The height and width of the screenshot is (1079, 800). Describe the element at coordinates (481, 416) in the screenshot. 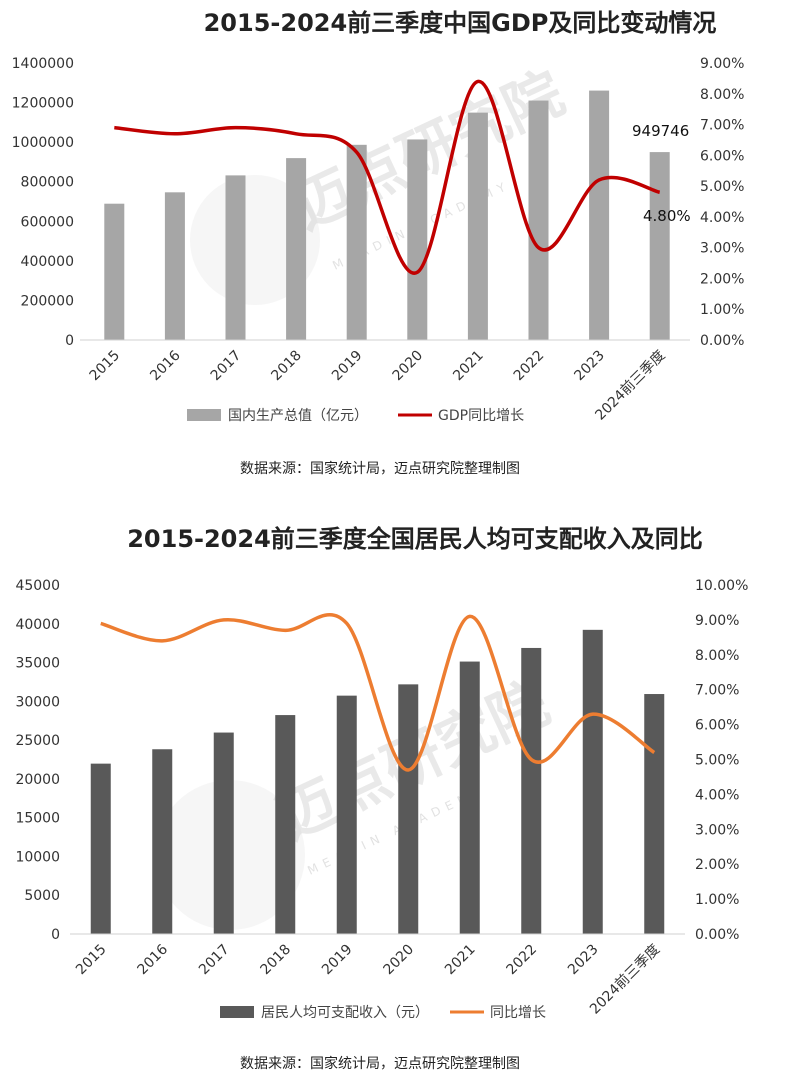

I see `legend-line-label: GDP同比增长` at that location.